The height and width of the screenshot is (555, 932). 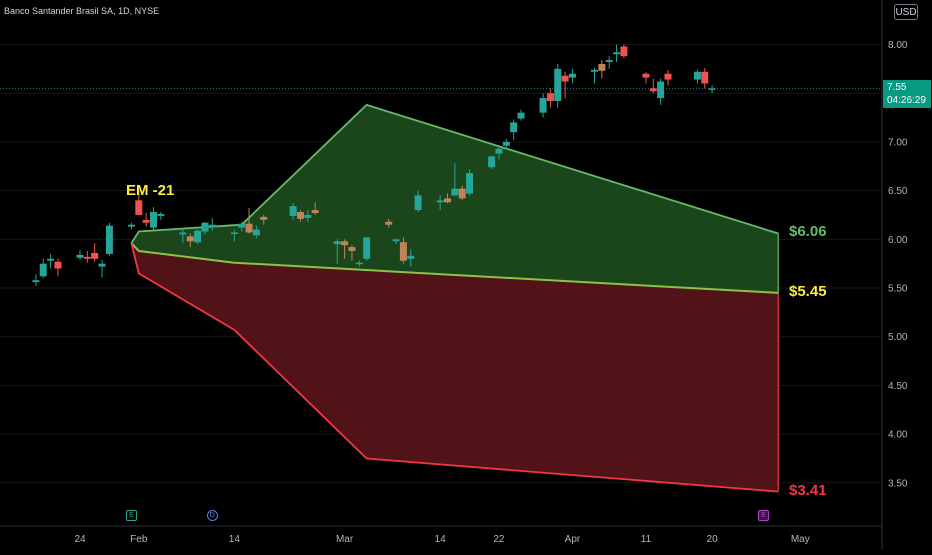 What do you see at coordinates (906, 12) in the screenshot?
I see `currency-button: USD` at bounding box center [906, 12].